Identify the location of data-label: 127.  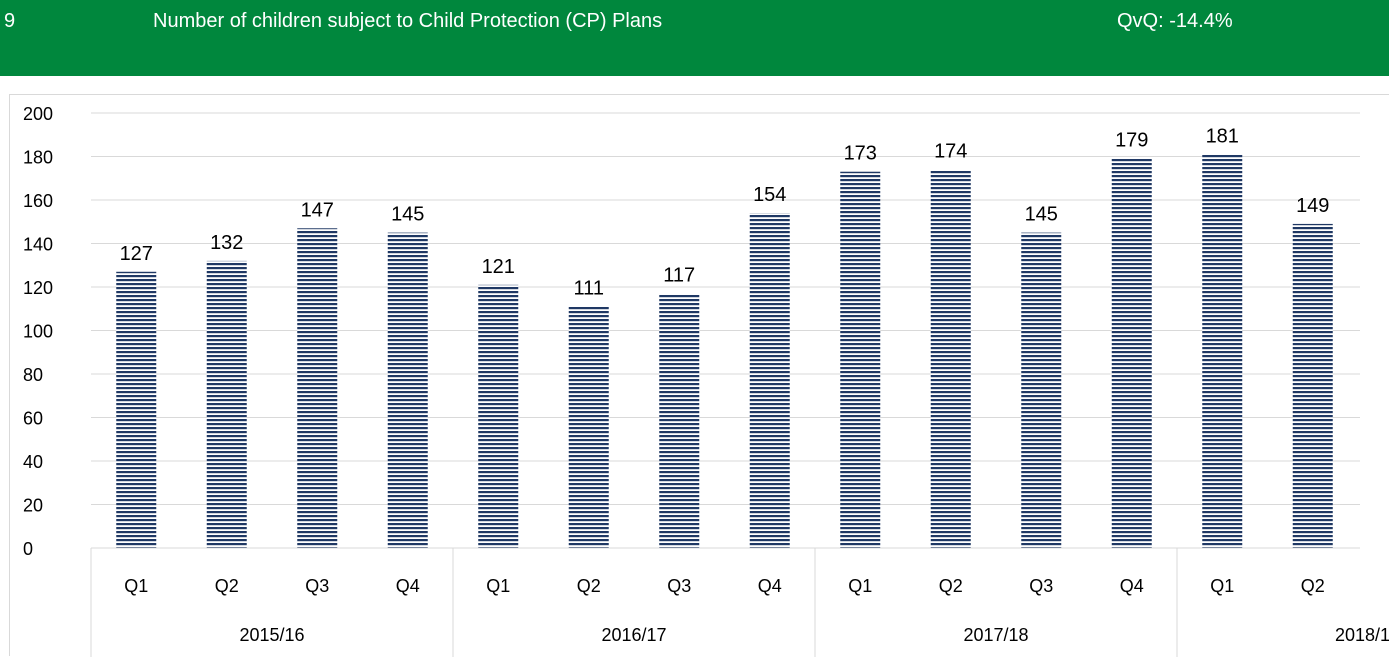
(136, 254).